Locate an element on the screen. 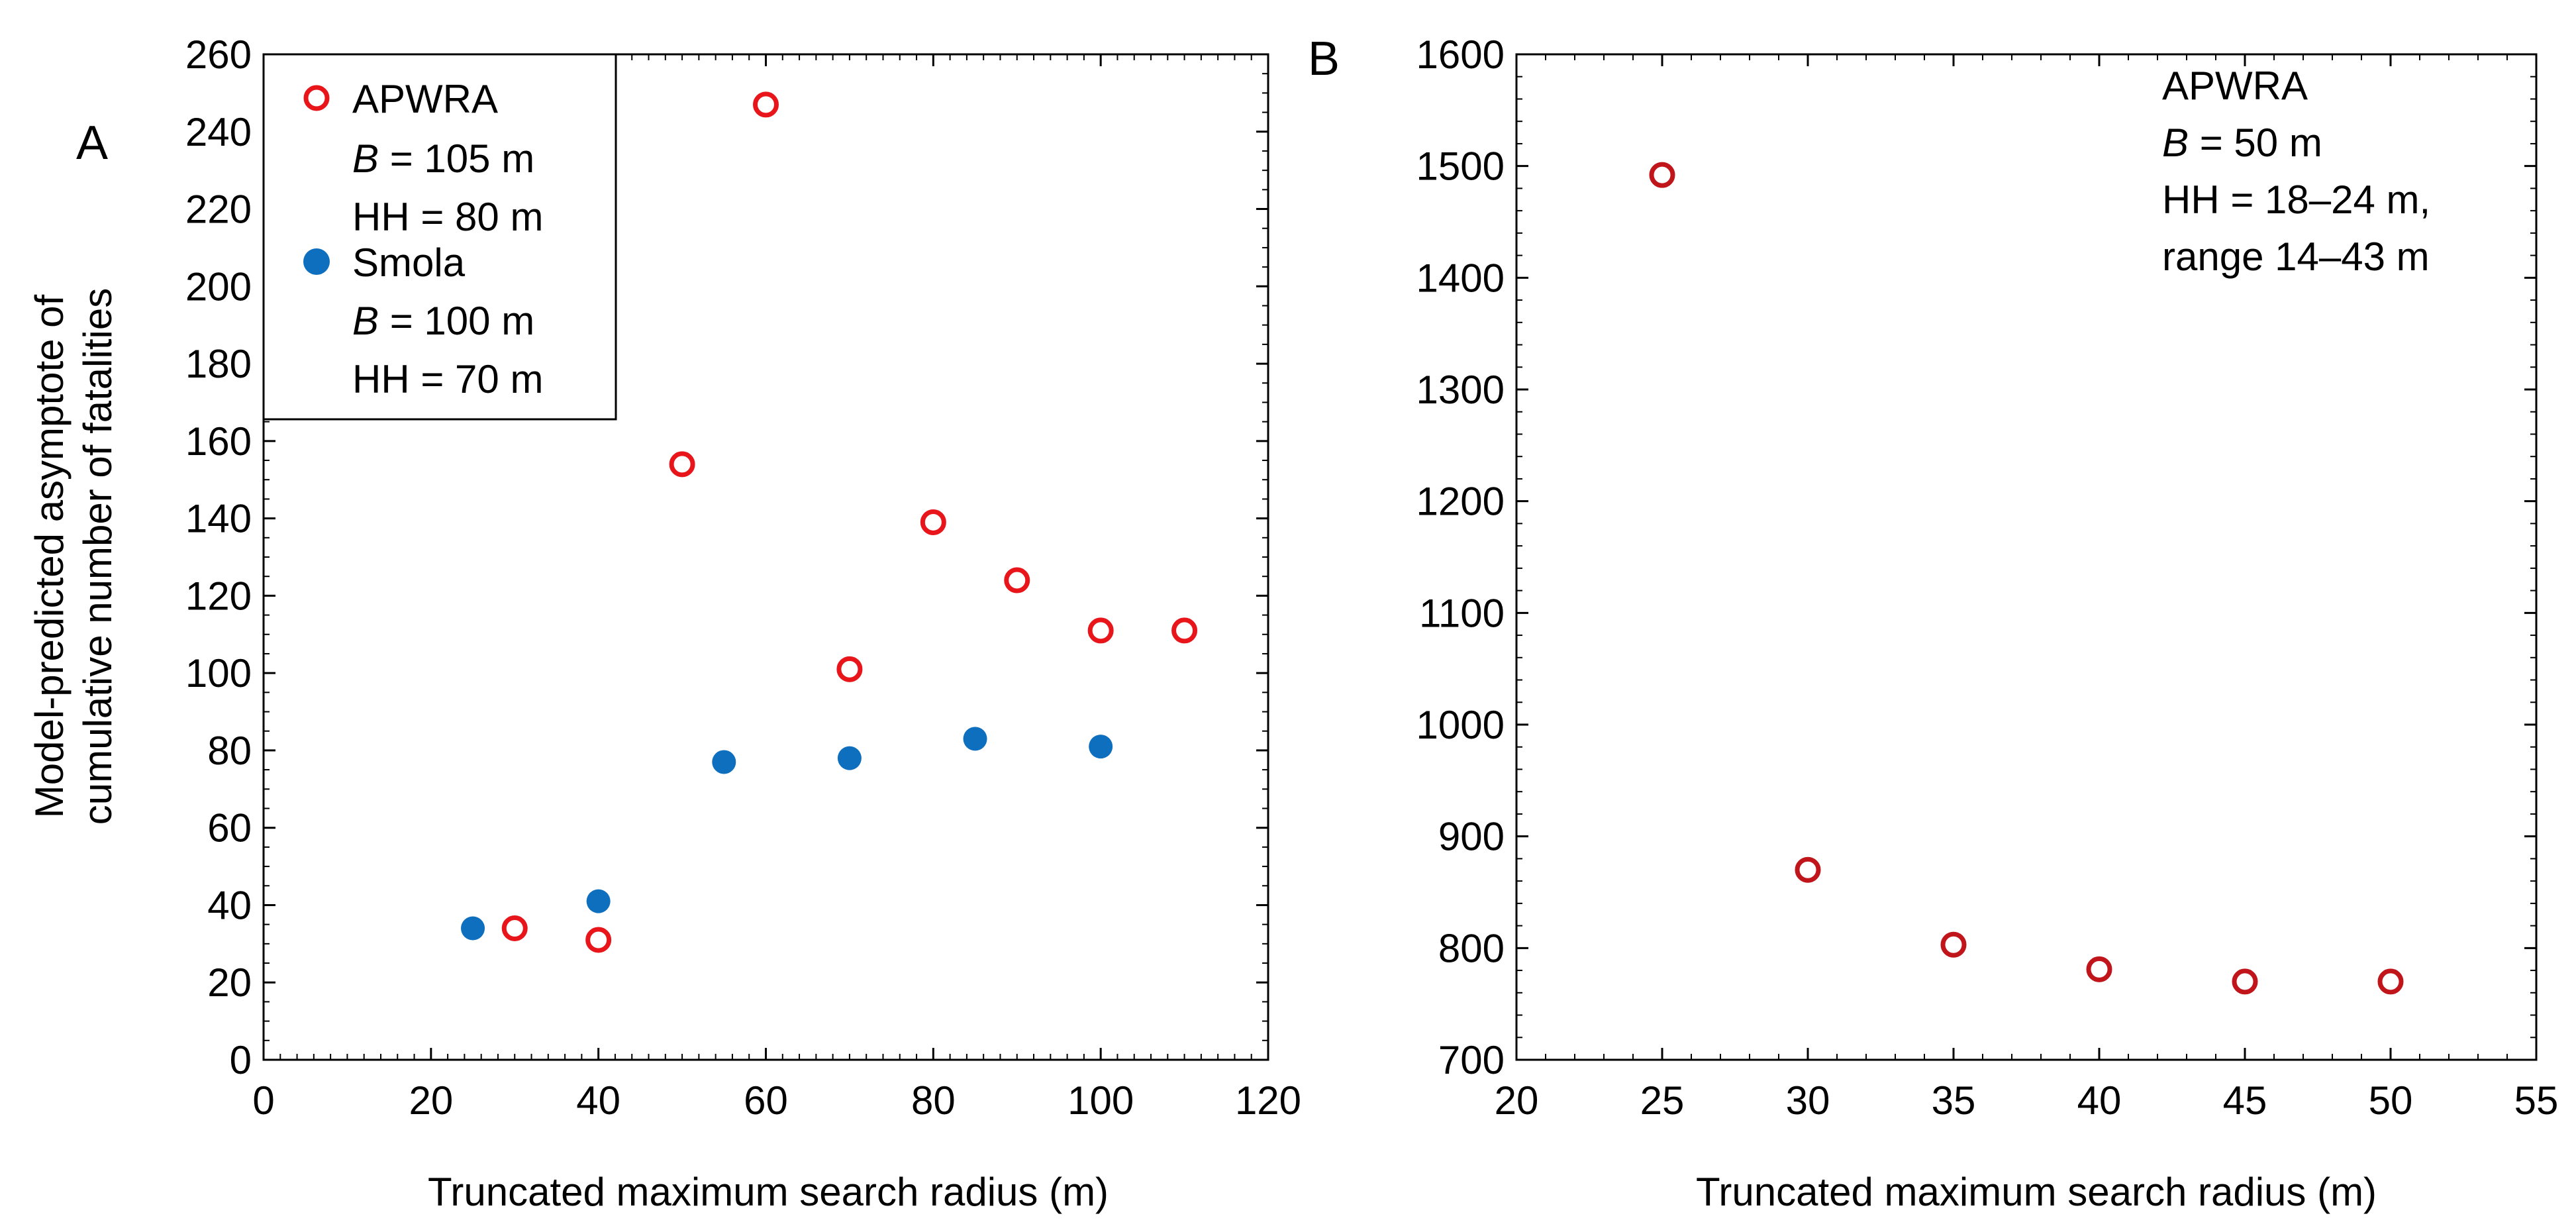 This screenshot has width=2576, height=1232. legend-apwra-line-1: B = 105 m is located at coordinates (443, 158).